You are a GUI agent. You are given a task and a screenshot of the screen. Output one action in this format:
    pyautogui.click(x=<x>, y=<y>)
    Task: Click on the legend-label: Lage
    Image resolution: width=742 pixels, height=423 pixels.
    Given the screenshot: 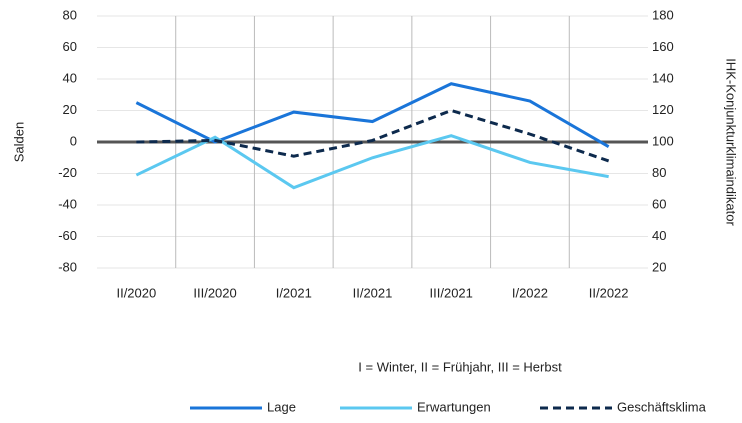 What is the action you would take?
    pyautogui.click(x=281, y=406)
    